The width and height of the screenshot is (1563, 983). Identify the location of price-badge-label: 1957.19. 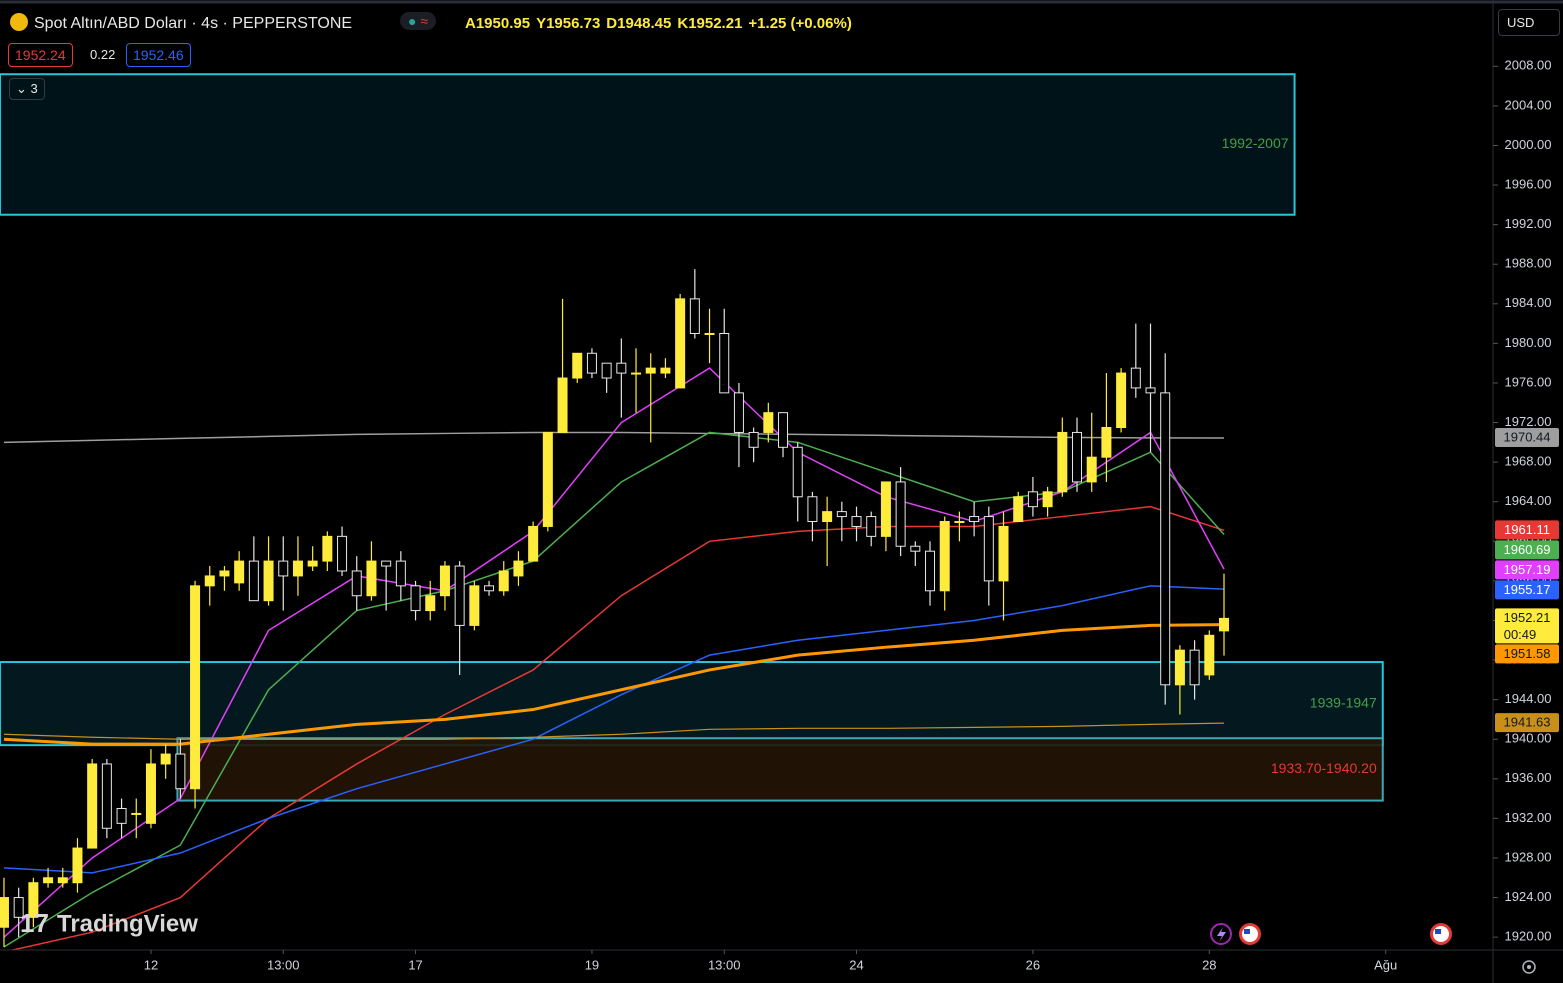
(1527, 569).